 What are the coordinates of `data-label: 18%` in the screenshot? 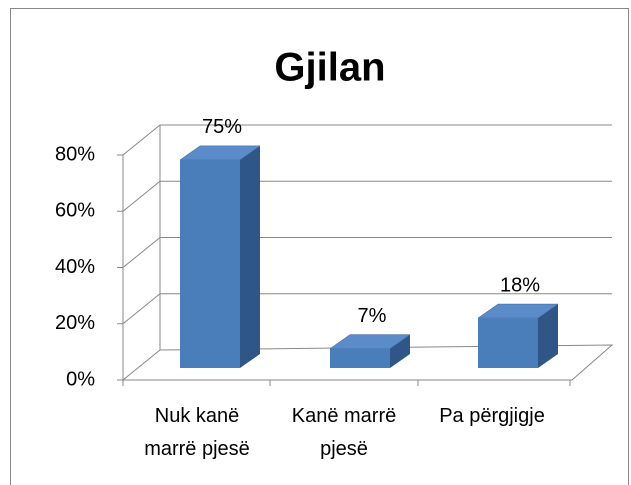 It's located at (520, 285).